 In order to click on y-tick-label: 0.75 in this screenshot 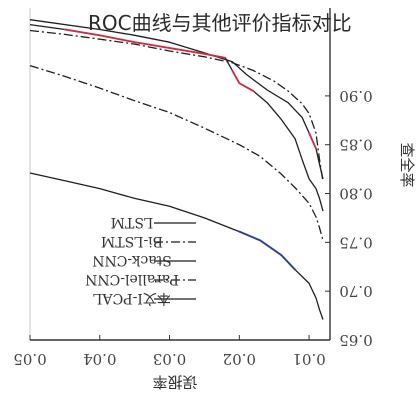, I will do `click(355, 242)`.